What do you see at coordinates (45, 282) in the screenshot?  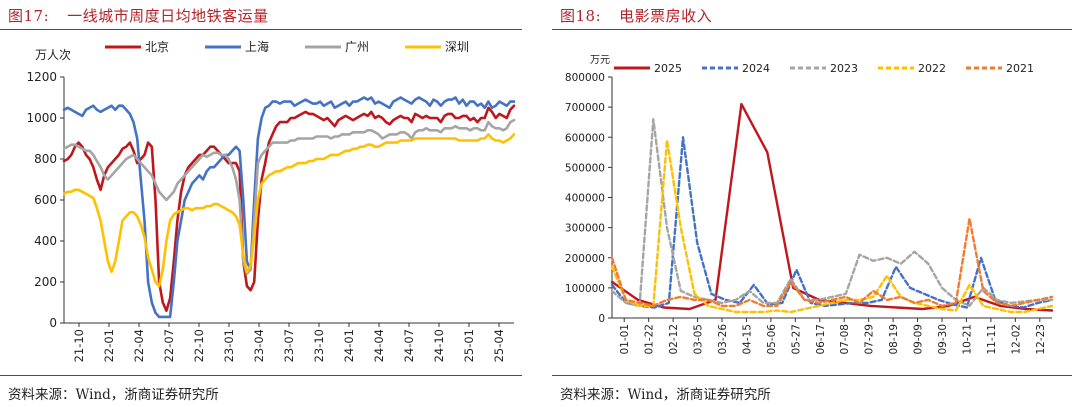 I see `y-tick-label: 200` at bounding box center [45, 282].